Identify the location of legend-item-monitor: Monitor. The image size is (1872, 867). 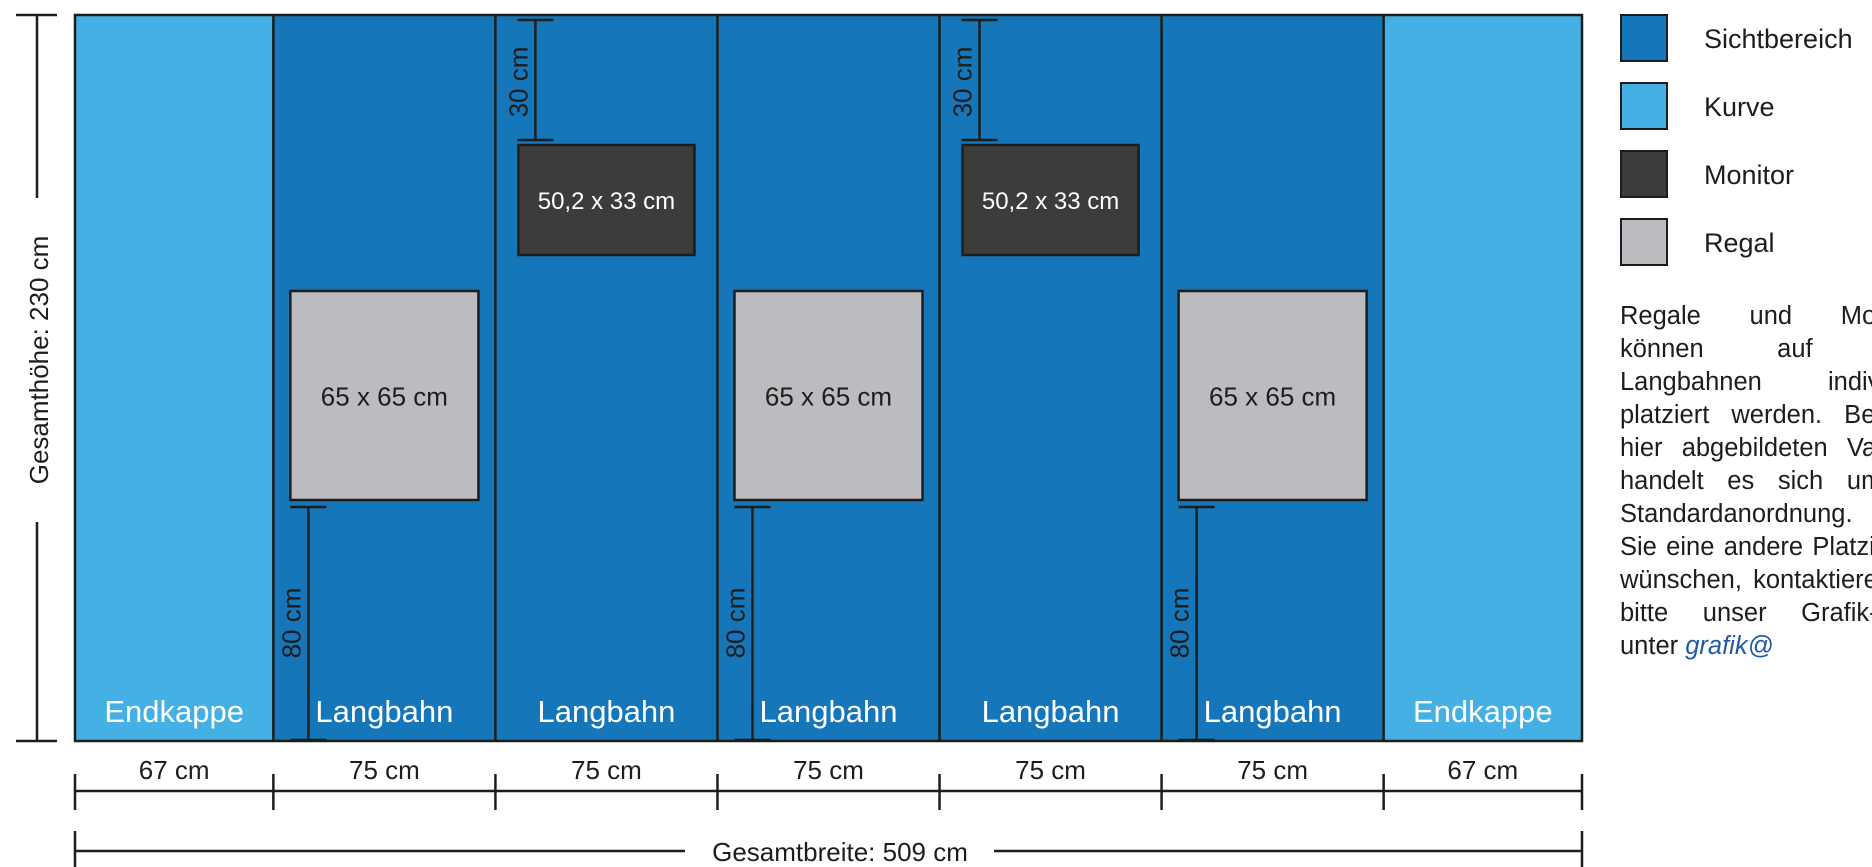
(1746, 184).